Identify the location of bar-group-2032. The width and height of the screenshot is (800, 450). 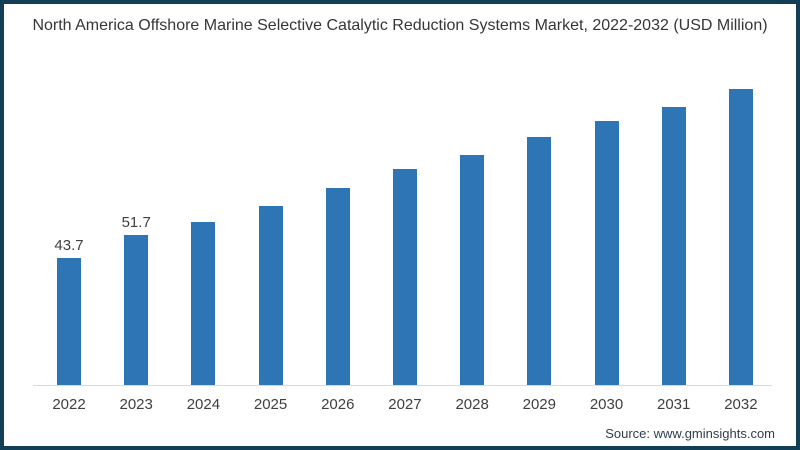
(740, 237).